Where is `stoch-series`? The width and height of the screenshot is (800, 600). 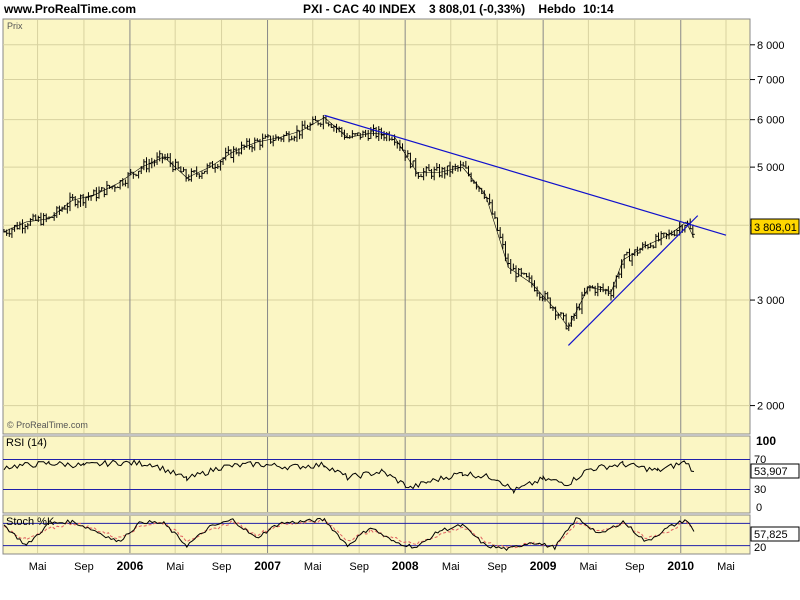
stoch-series is located at coordinates (349, 534).